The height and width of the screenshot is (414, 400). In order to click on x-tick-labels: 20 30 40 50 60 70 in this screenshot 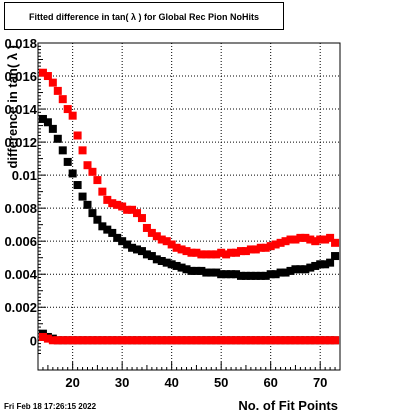, I will do `click(196, 382)`.